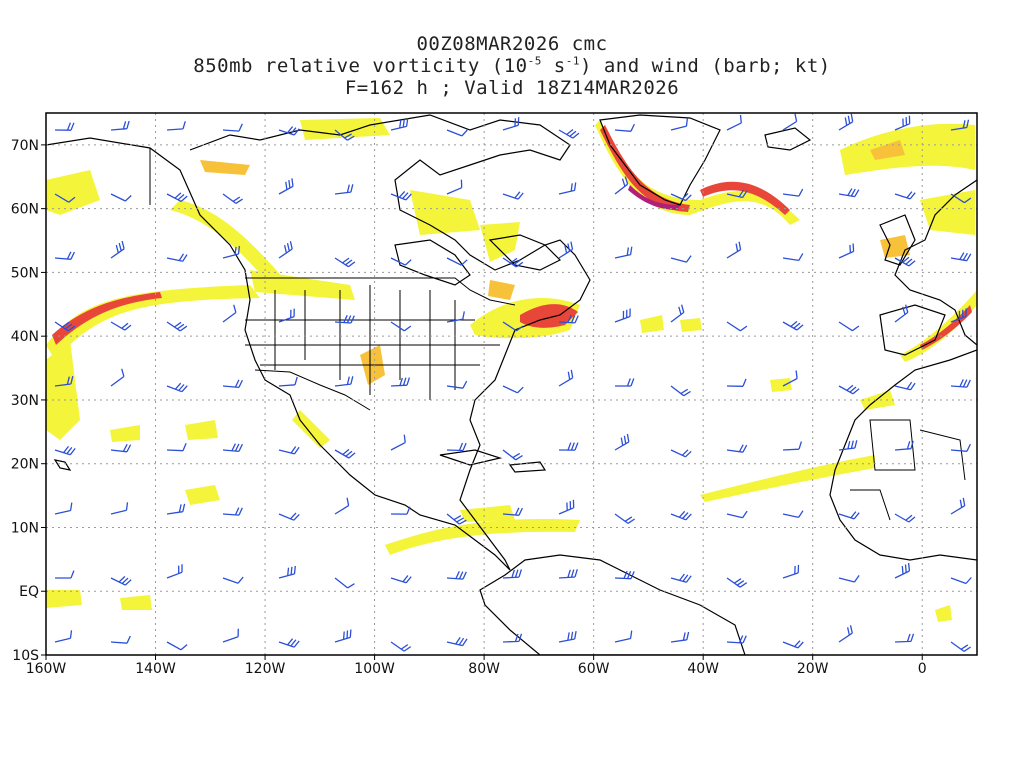 This screenshot has height=768, width=1024. Describe the element at coordinates (703, 669) in the screenshot. I see `x-tick-label: 40W` at that location.